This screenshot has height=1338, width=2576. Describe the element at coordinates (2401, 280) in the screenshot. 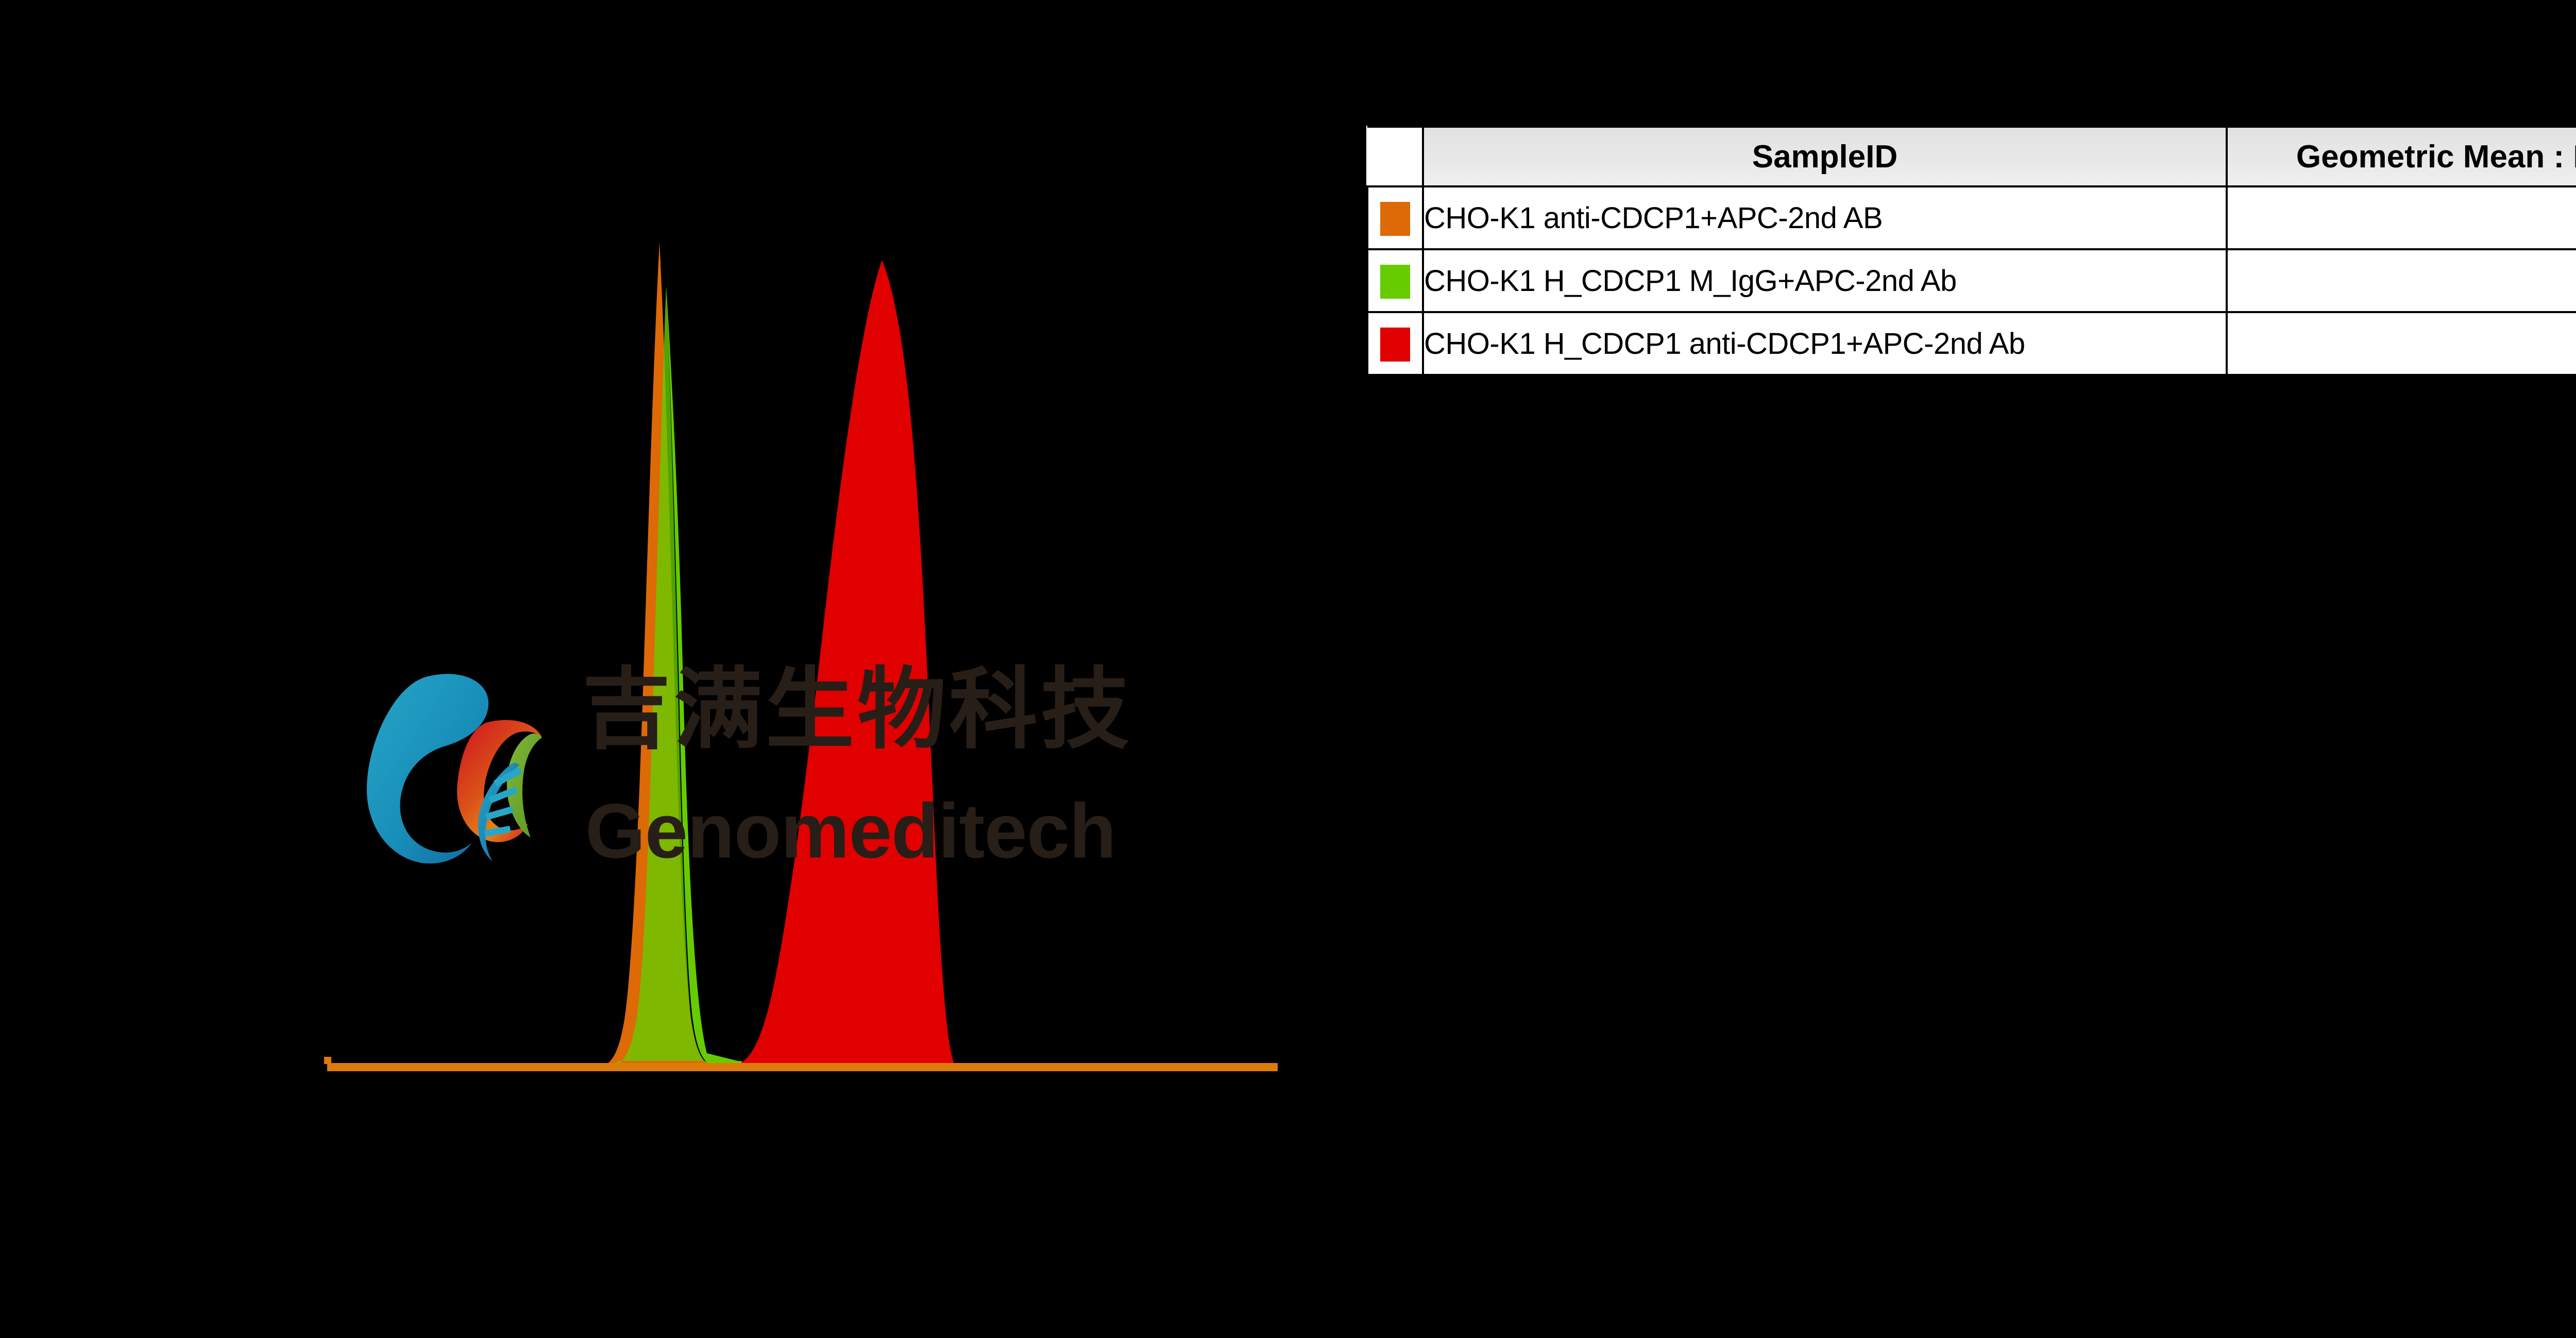

I see `row-geometric-mean: 1467` at that location.